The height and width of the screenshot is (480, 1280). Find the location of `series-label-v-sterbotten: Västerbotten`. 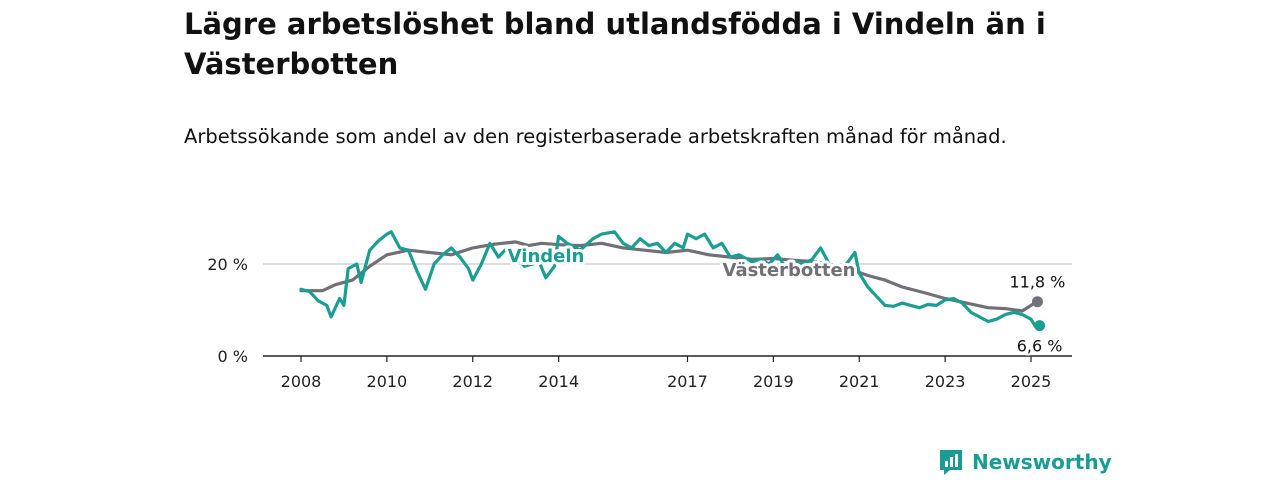

series-label-v-sterbotten: Västerbotten is located at coordinates (789, 270).